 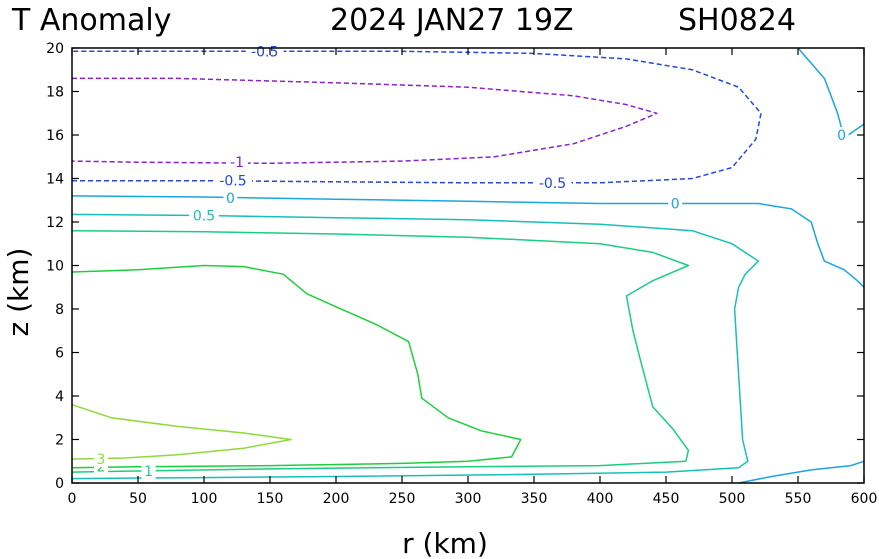 I want to click on x-tick-label: 0, so click(x=72, y=499).